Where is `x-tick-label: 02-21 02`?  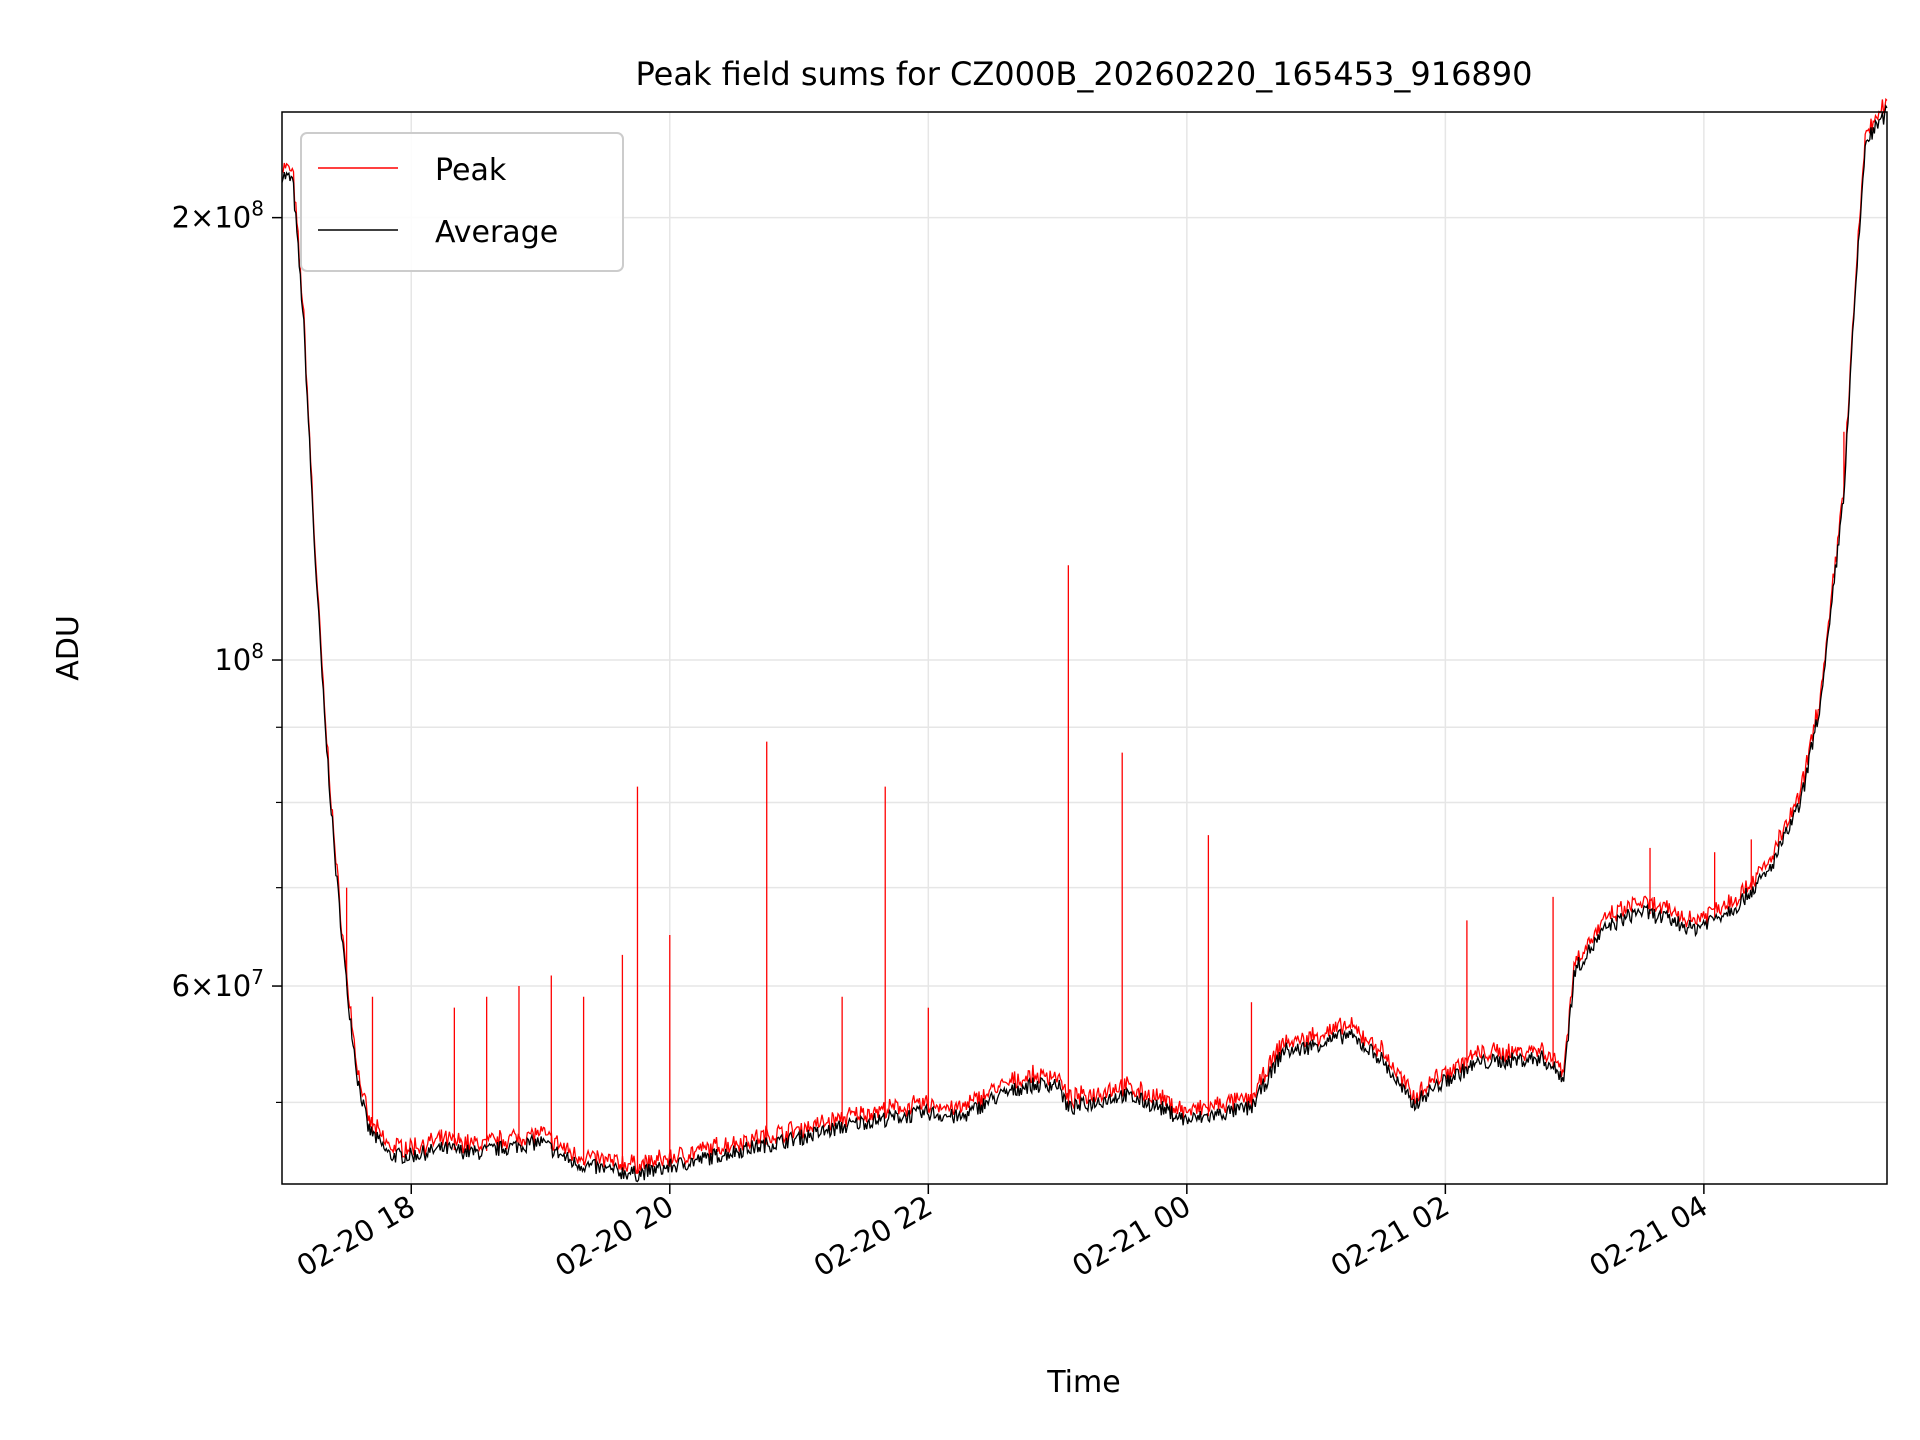
x-tick-label: 02-21 02 is located at coordinates (1390, 1236).